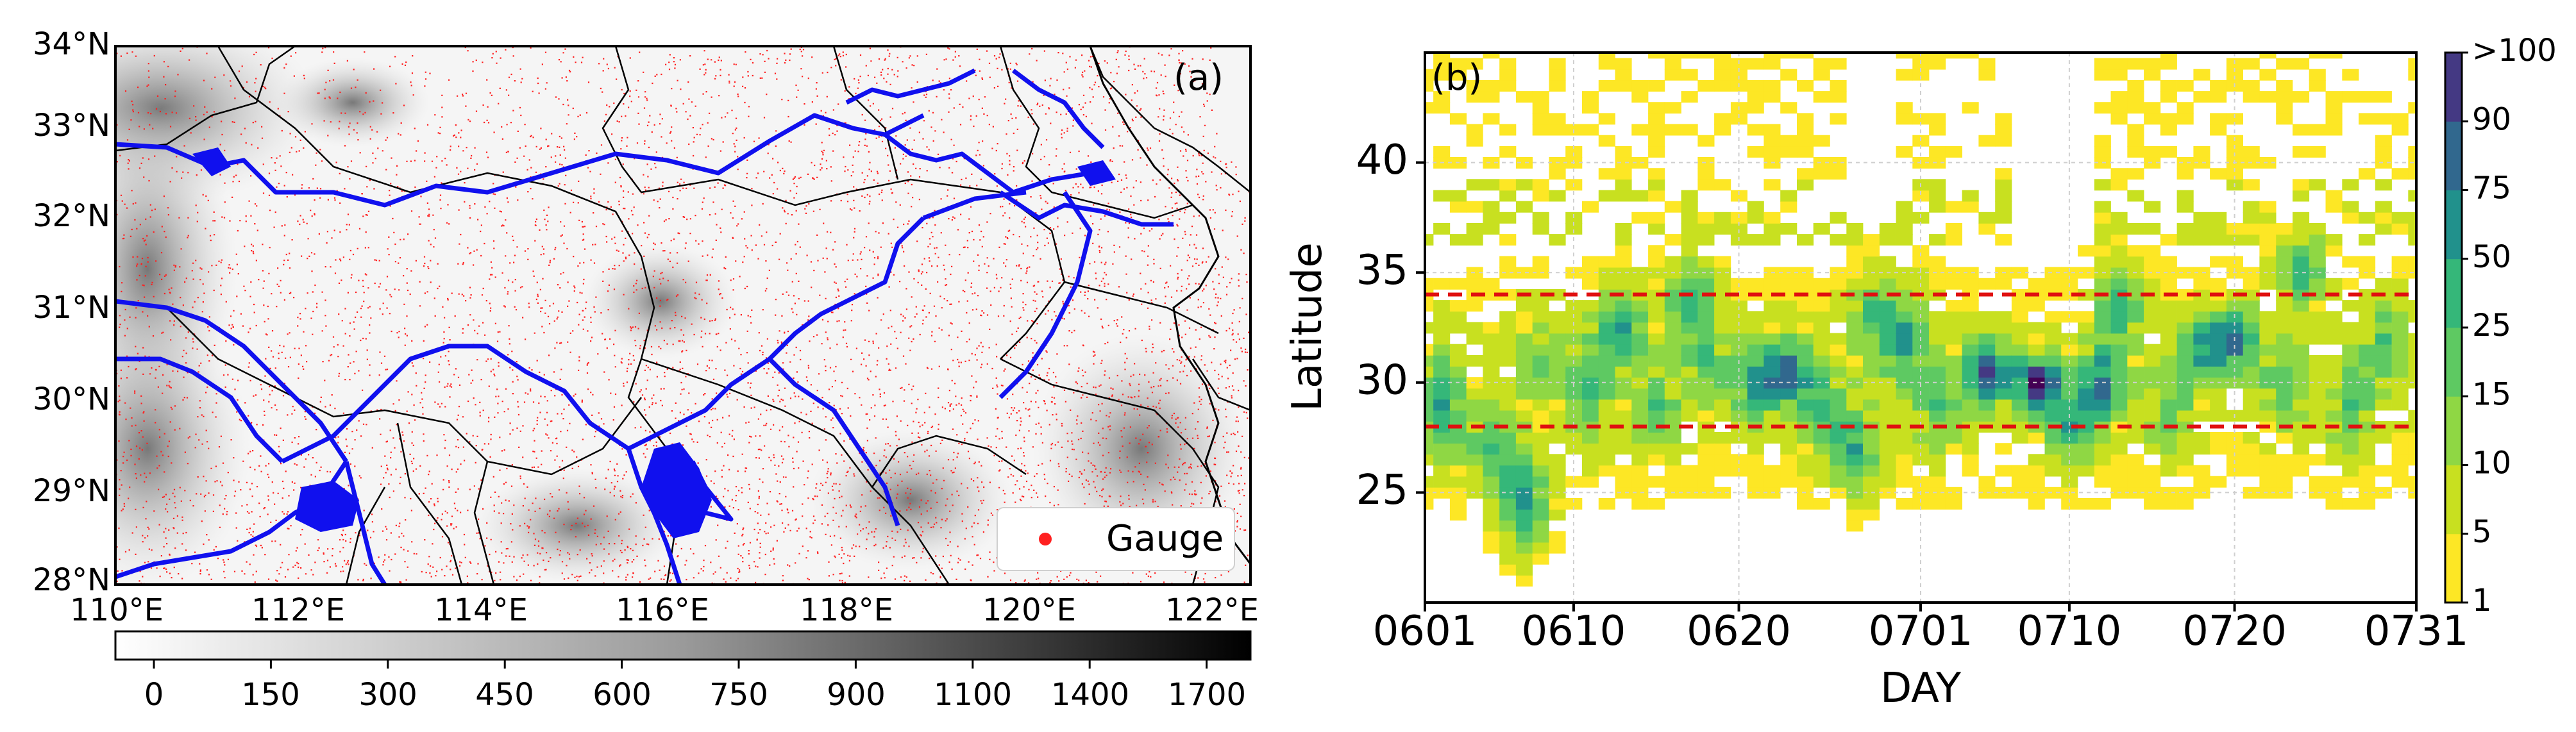  What do you see at coordinates (1199, 78) in the screenshot?
I see `panel-a-label: (a)` at bounding box center [1199, 78].